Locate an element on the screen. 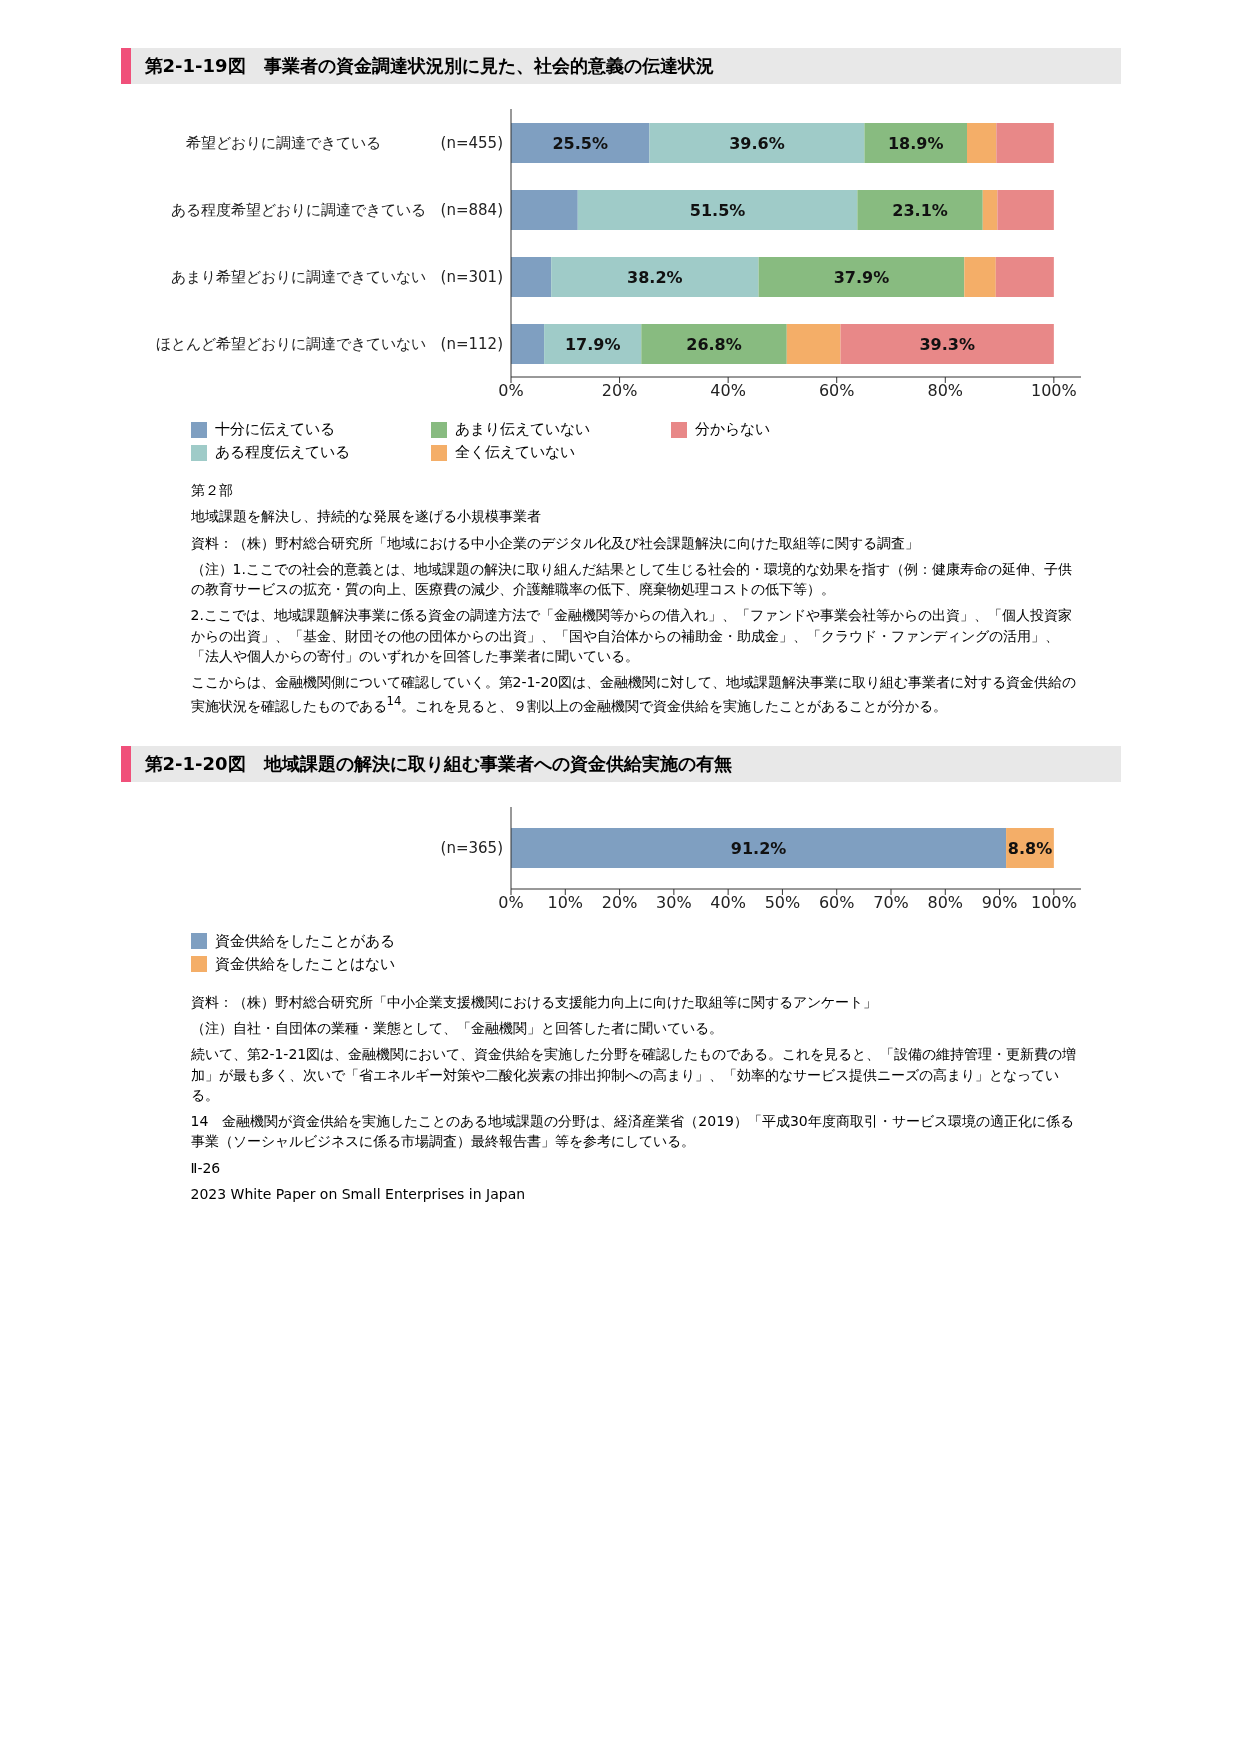 The height and width of the screenshot is (1754, 1241). y-tick-label: 希望どおりに調達できている (n=455) is located at coordinates (344, 142).